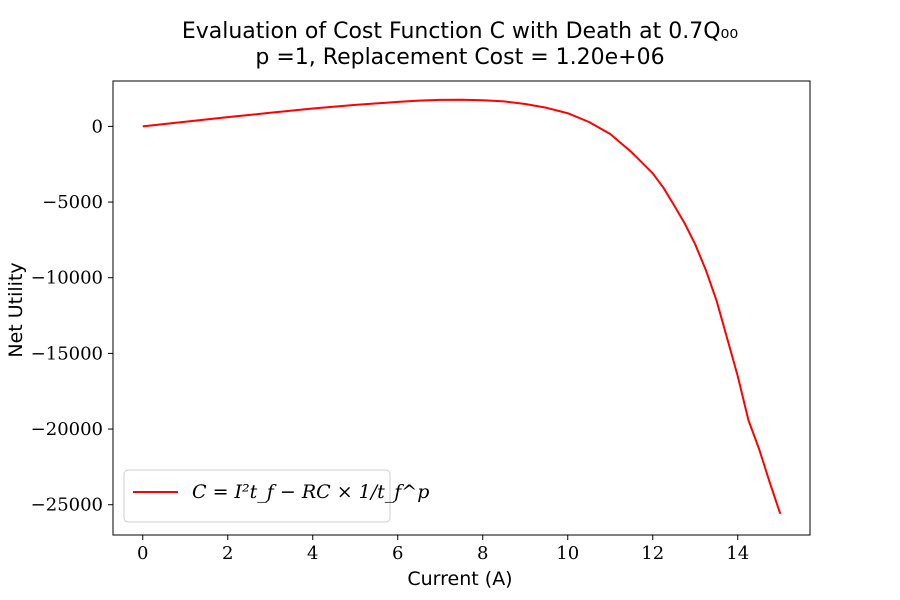 The width and height of the screenshot is (900, 600). Describe the element at coordinates (16, 309) in the screenshot. I see `y-axis-label: Net Utility` at that location.